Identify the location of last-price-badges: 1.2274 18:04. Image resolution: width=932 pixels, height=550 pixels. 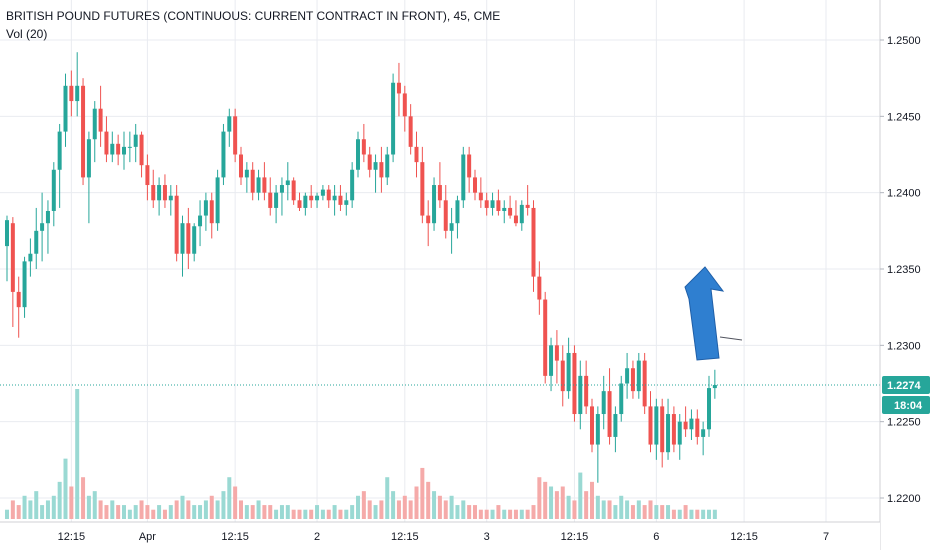
(906, 395).